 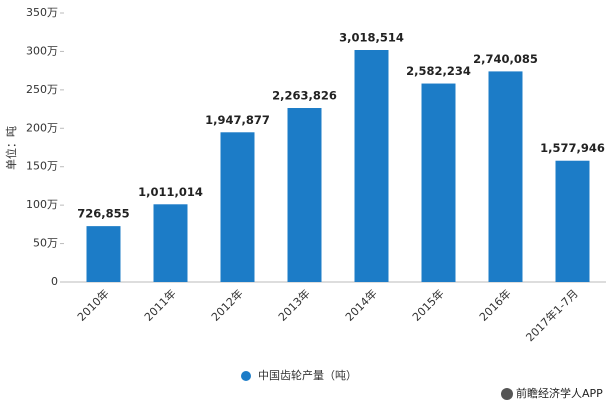 I want to click on source-icon, so click(x=507, y=394).